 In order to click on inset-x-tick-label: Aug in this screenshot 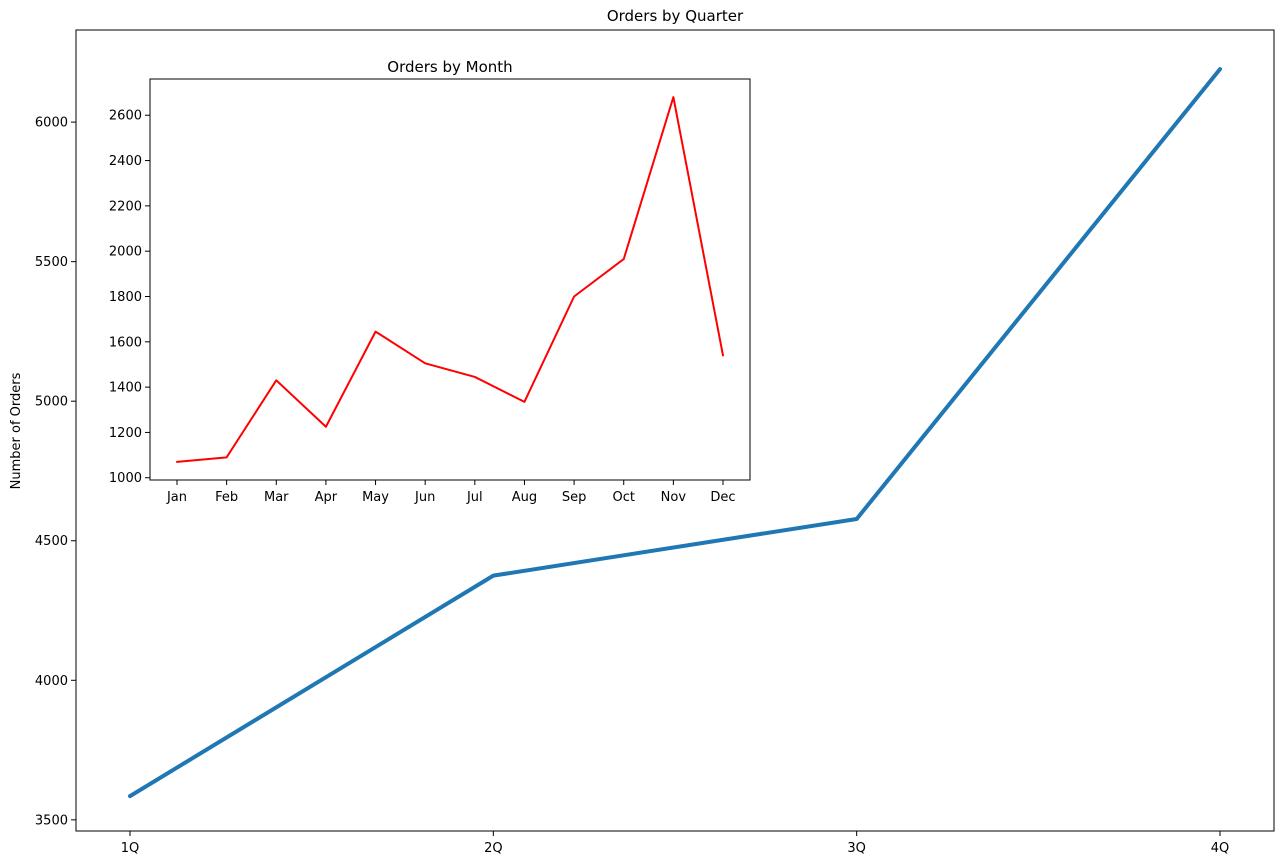, I will do `click(524, 497)`.